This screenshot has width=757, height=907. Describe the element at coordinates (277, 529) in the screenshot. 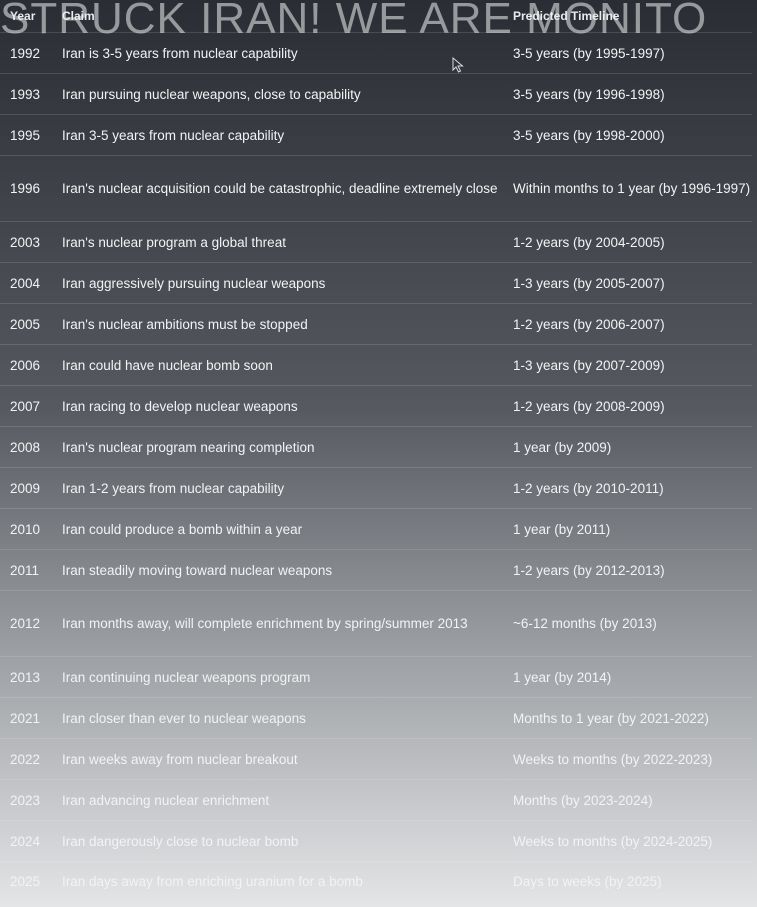

I see `claim-cell: Iran could produce a bomb within a year` at that location.